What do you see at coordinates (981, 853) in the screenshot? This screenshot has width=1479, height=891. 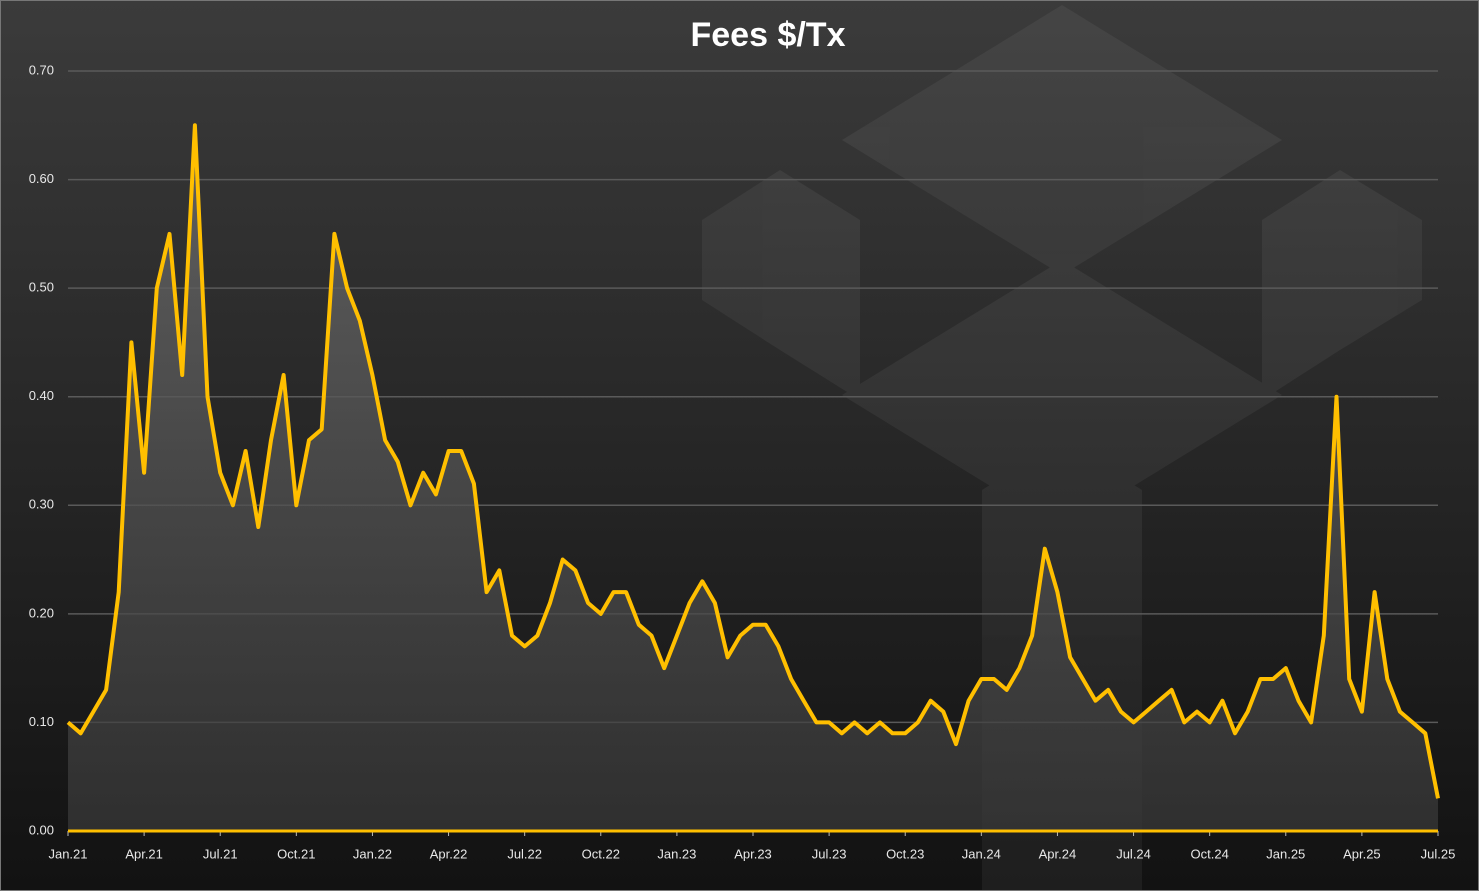 I see `x-tick-label: Jan.24` at bounding box center [981, 853].